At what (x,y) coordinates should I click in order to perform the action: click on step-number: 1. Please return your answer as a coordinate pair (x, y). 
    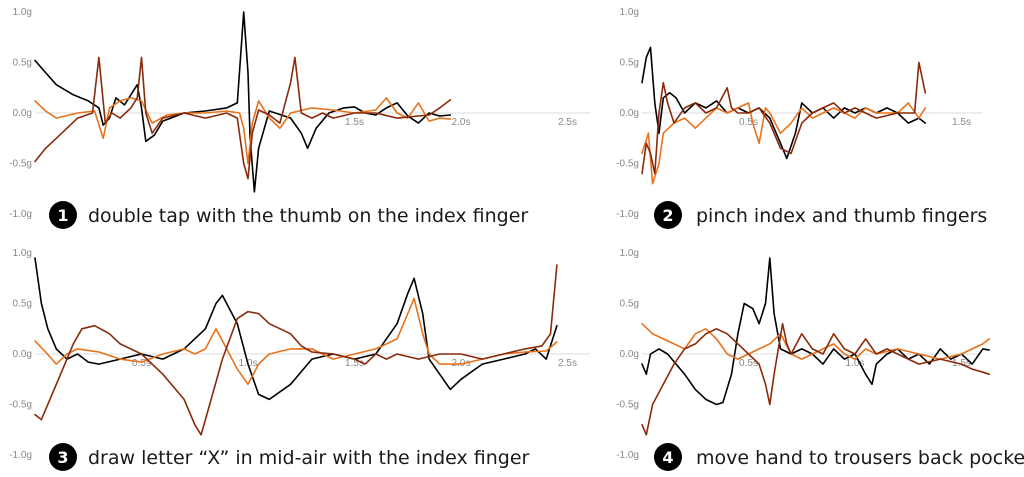
    Looking at the image, I should click on (62, 215).